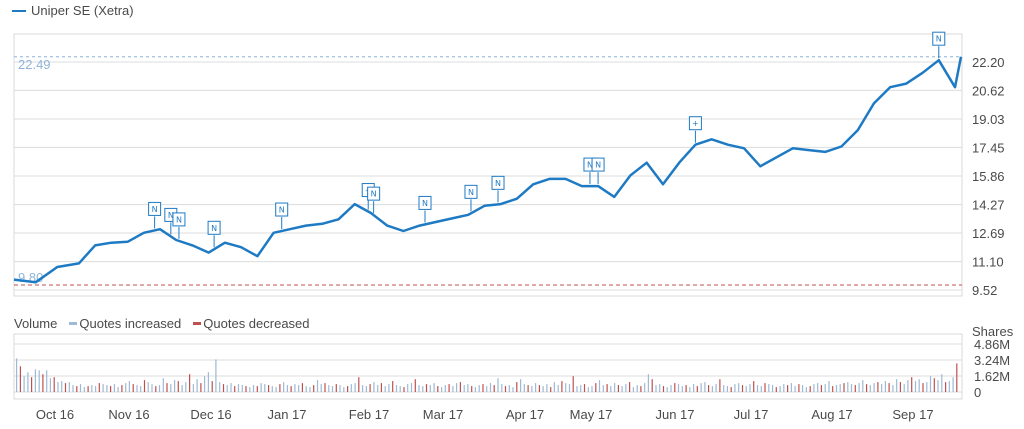  What do you see at coordinates (988, 262) in the screenshot?
I see `y-tick-label: 11.10` at bounding box center [988, 262].